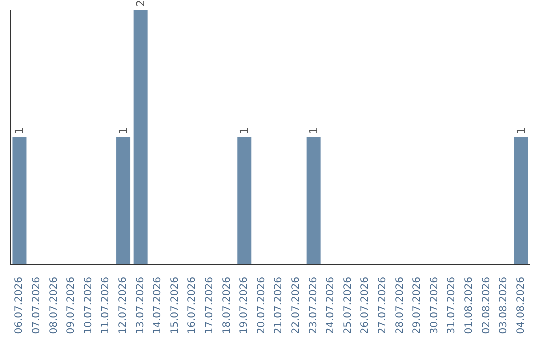 This screenshot has height=340, width=540. Describe the element at coordinates (227, 305) in the screenshot. I see `x-tick-label: 18.07.2026` at that location.